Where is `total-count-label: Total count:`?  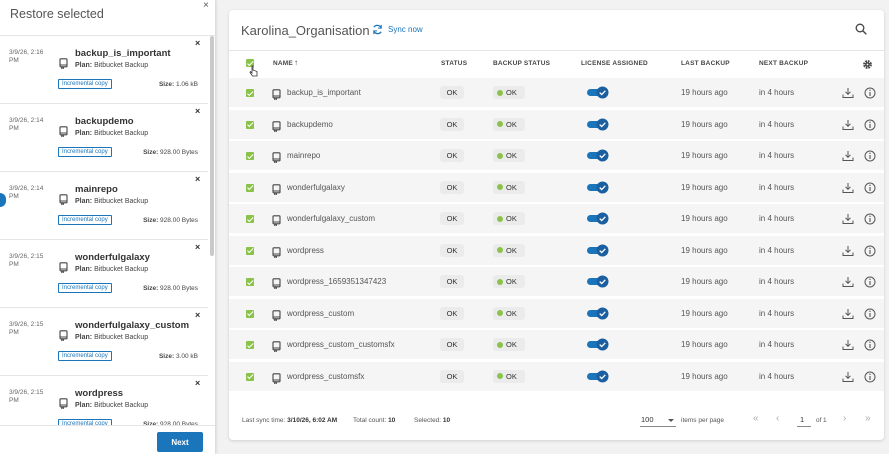
total-count-label: Total count: is located at coordinates (370, 420).